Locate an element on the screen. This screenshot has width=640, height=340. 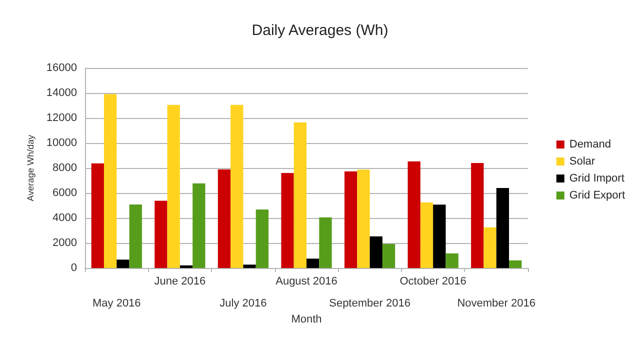
y-tick-label: 2000 is located at coordinates (64, 243).